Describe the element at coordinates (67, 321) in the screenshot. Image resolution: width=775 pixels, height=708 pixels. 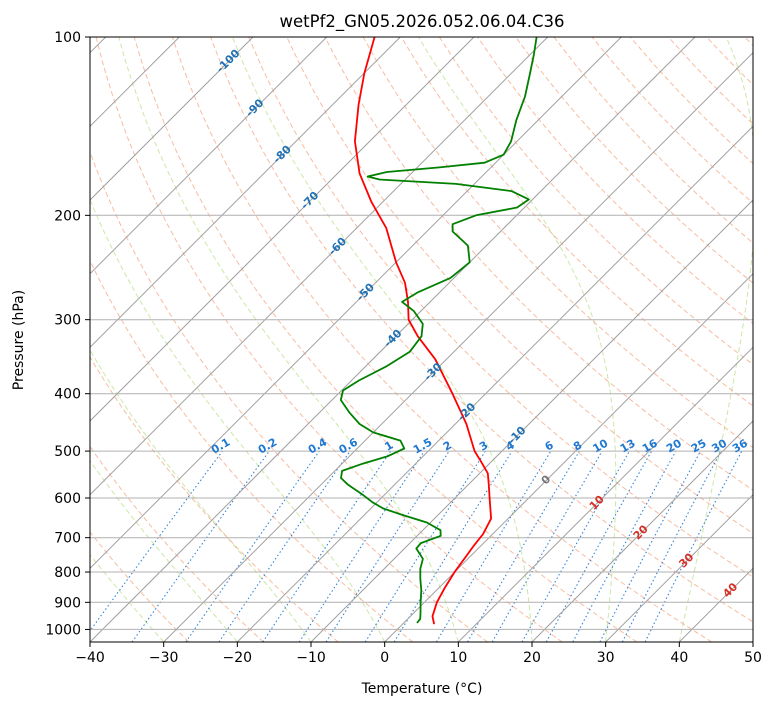
I see `y-tick-label: 300` at that location.